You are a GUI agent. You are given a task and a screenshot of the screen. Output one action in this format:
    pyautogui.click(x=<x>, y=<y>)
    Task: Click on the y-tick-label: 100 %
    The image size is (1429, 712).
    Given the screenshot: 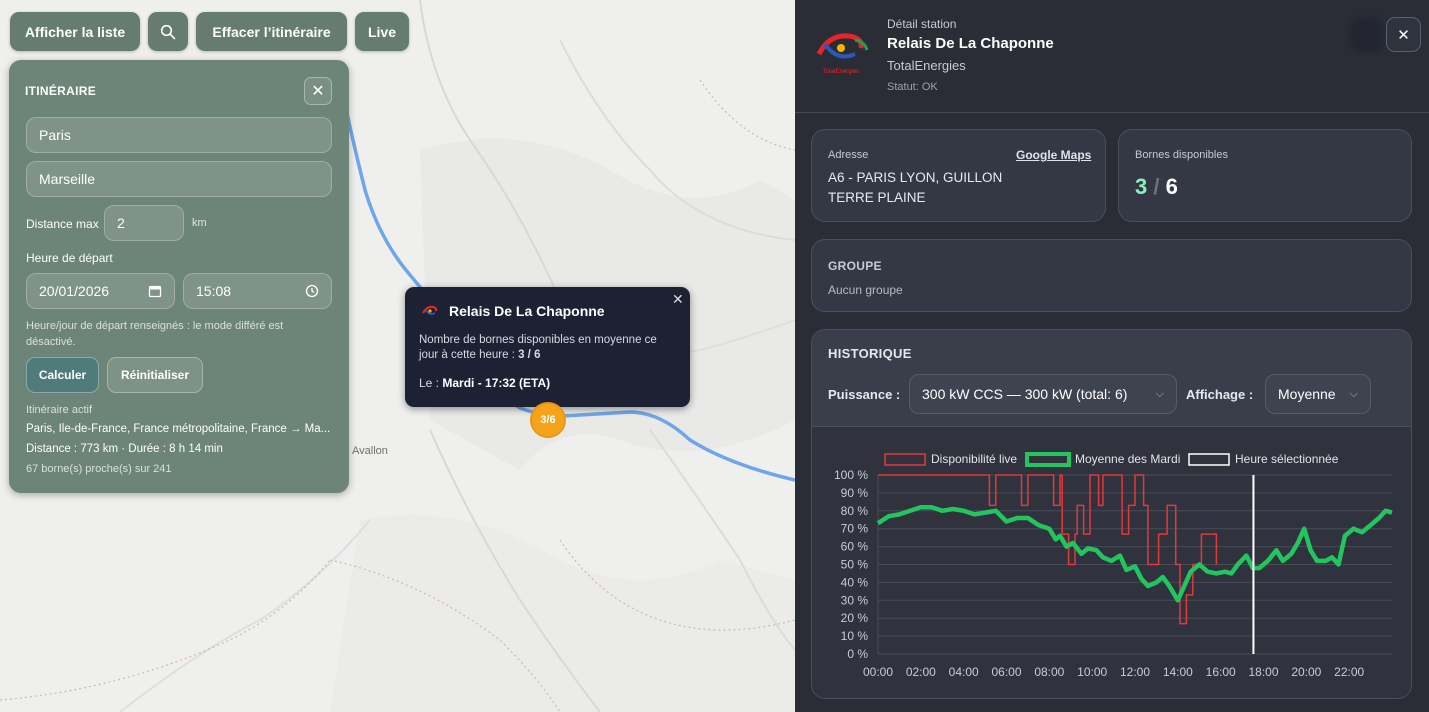 What is the action you would take?
    pyautogui.click(x=851, y=475)
    